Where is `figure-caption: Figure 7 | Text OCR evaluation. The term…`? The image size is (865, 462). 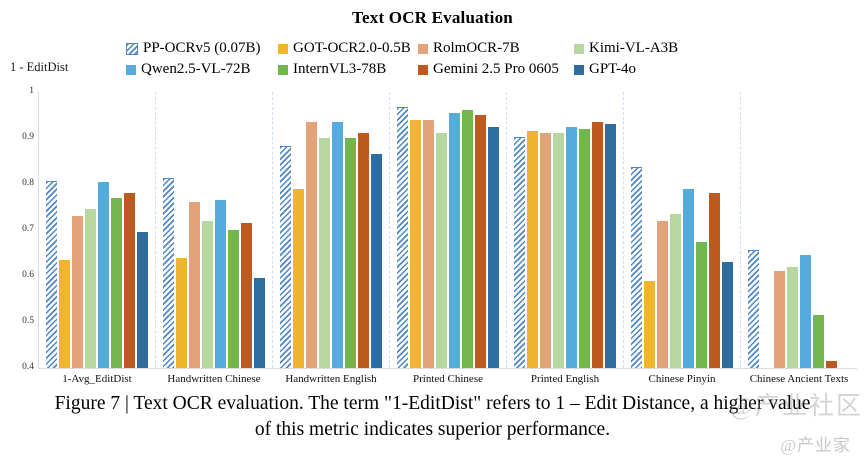 figure-caption: Figure 7 | Text OCR evaluation. The term… is located at coordinates (432, 416).